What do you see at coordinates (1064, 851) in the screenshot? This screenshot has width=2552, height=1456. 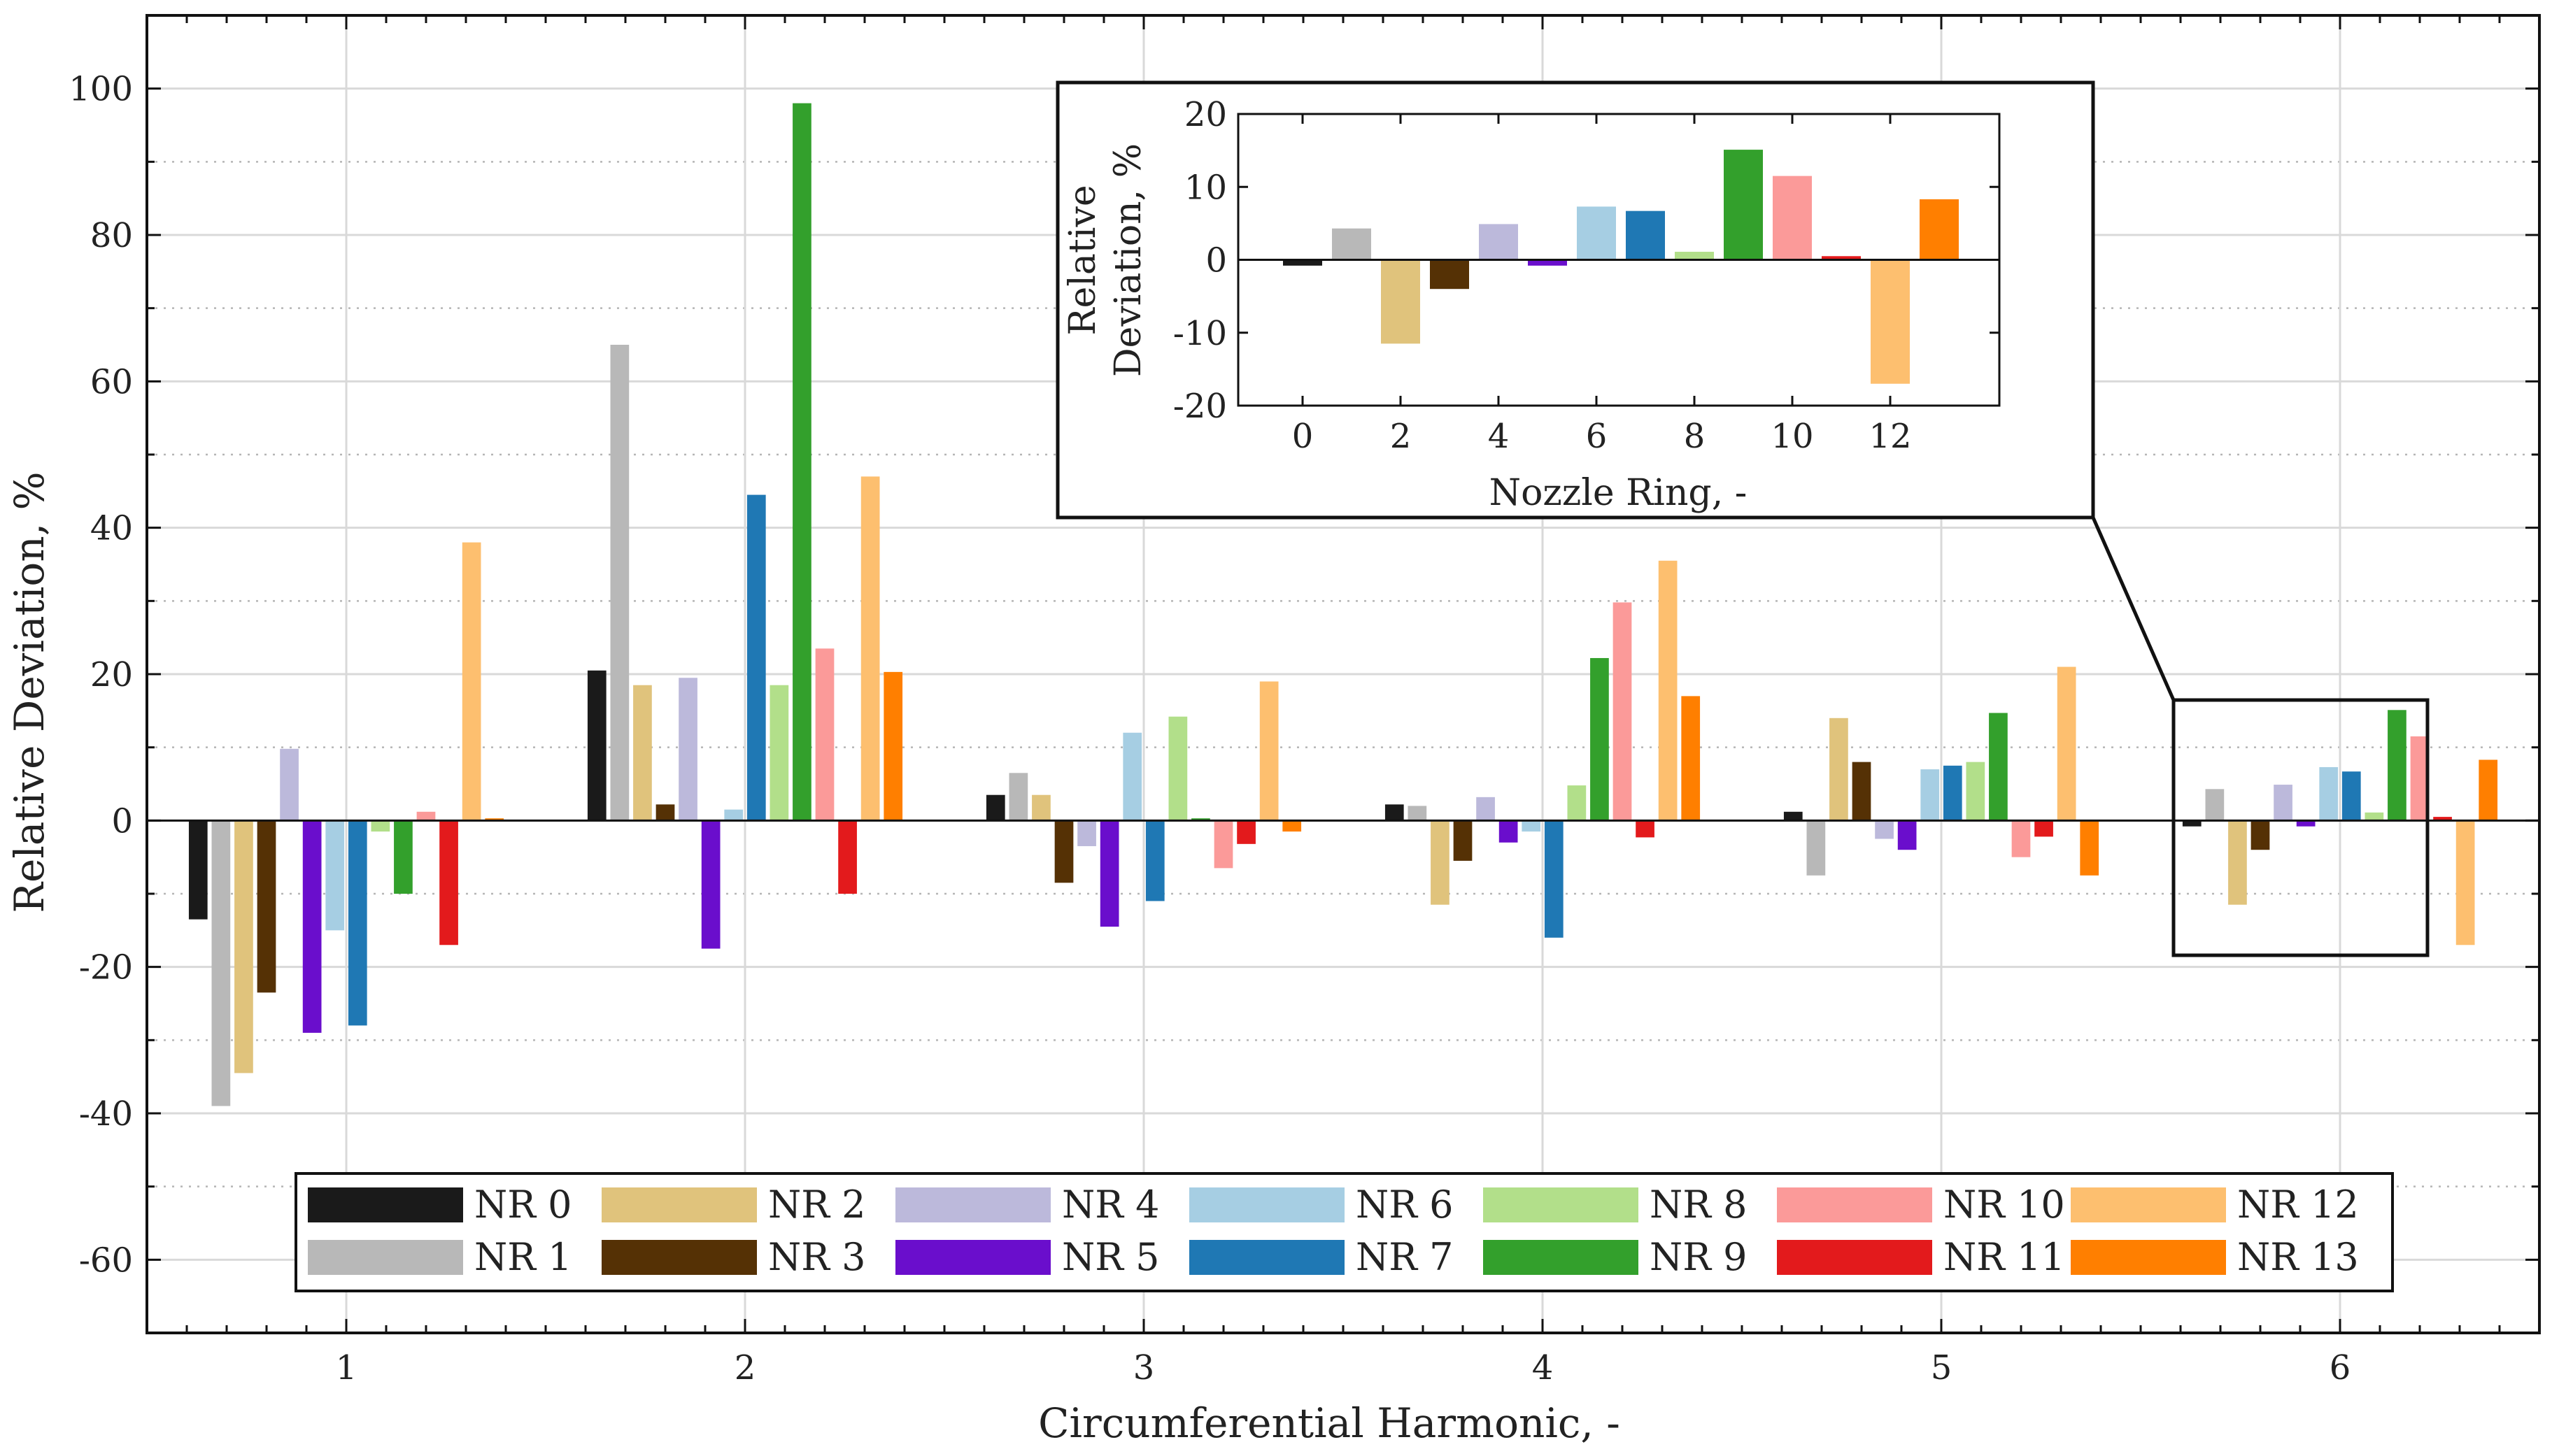 I see `bar-nr-3-h3` at bounding box center [1064, 851].